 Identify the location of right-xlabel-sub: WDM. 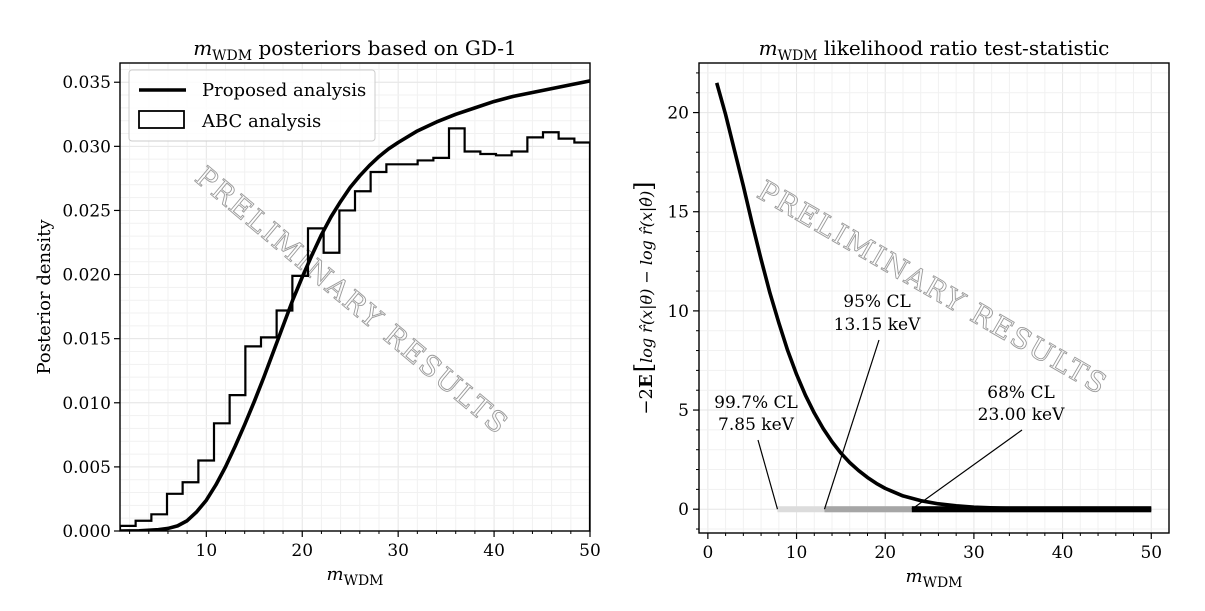
(943, 583).